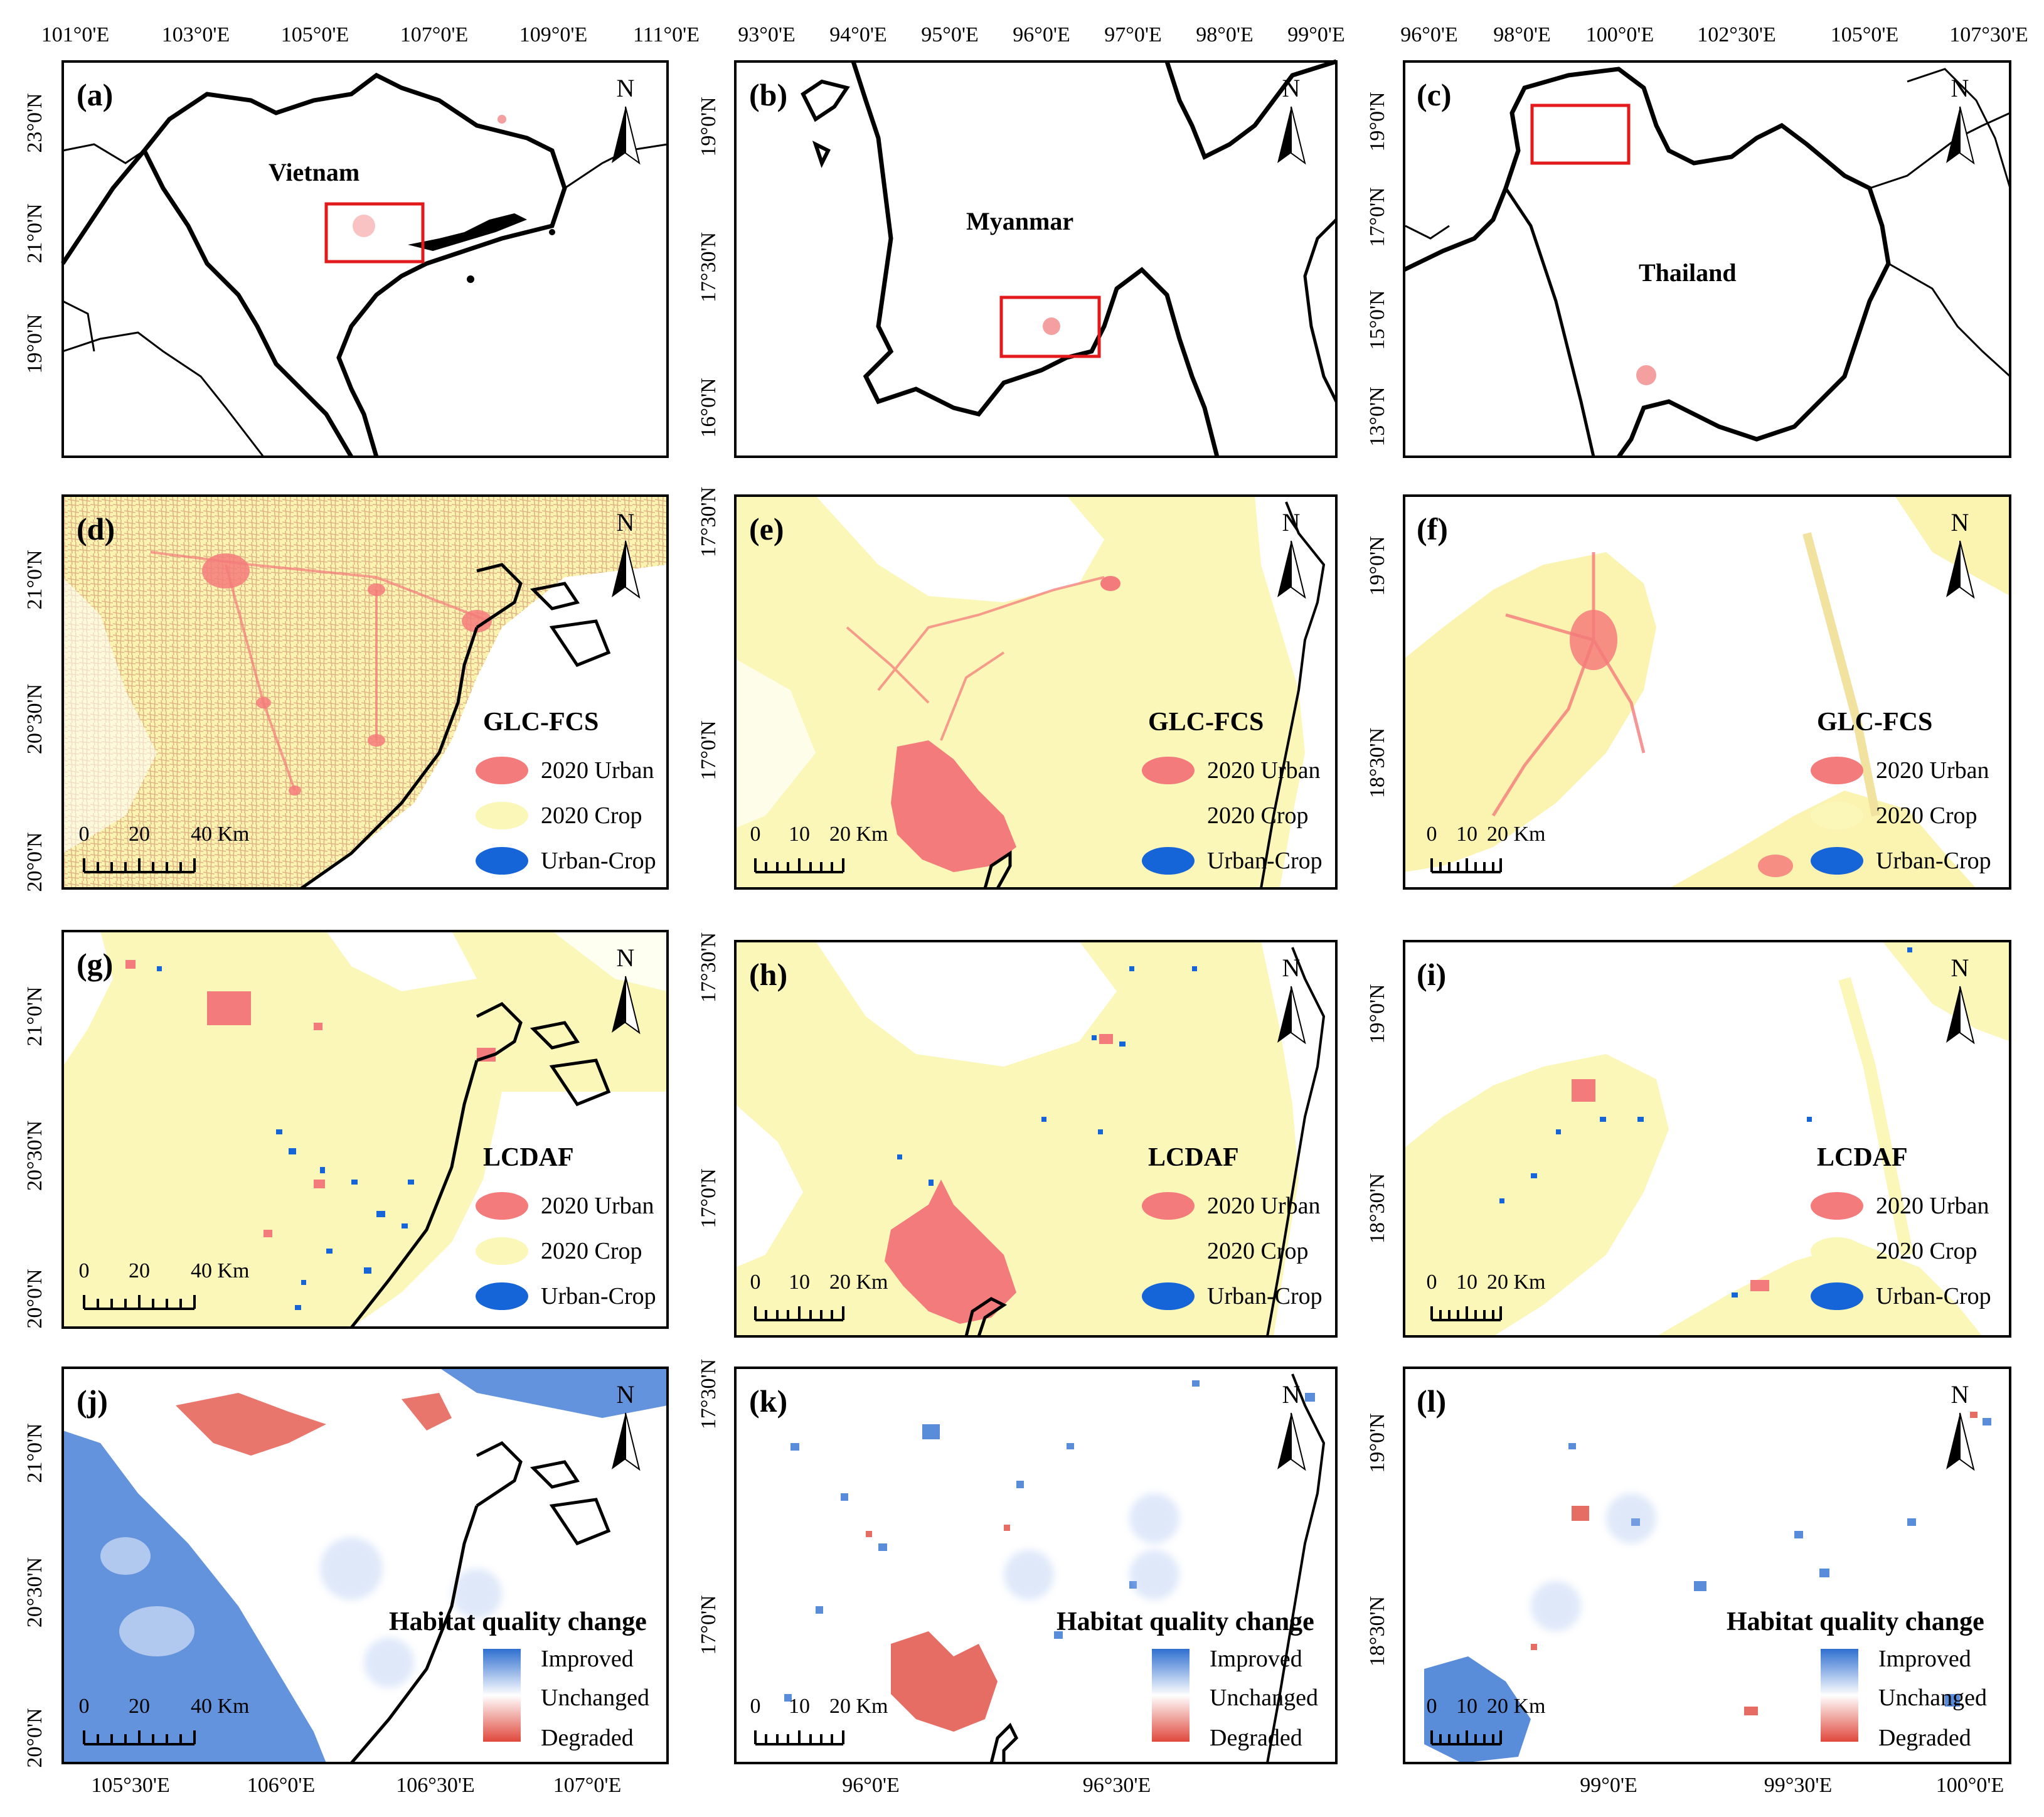 This screenshot has height=1817, width=2044. I want to click on scale-bar: 0 20 40 Km, so click(164, 1720).